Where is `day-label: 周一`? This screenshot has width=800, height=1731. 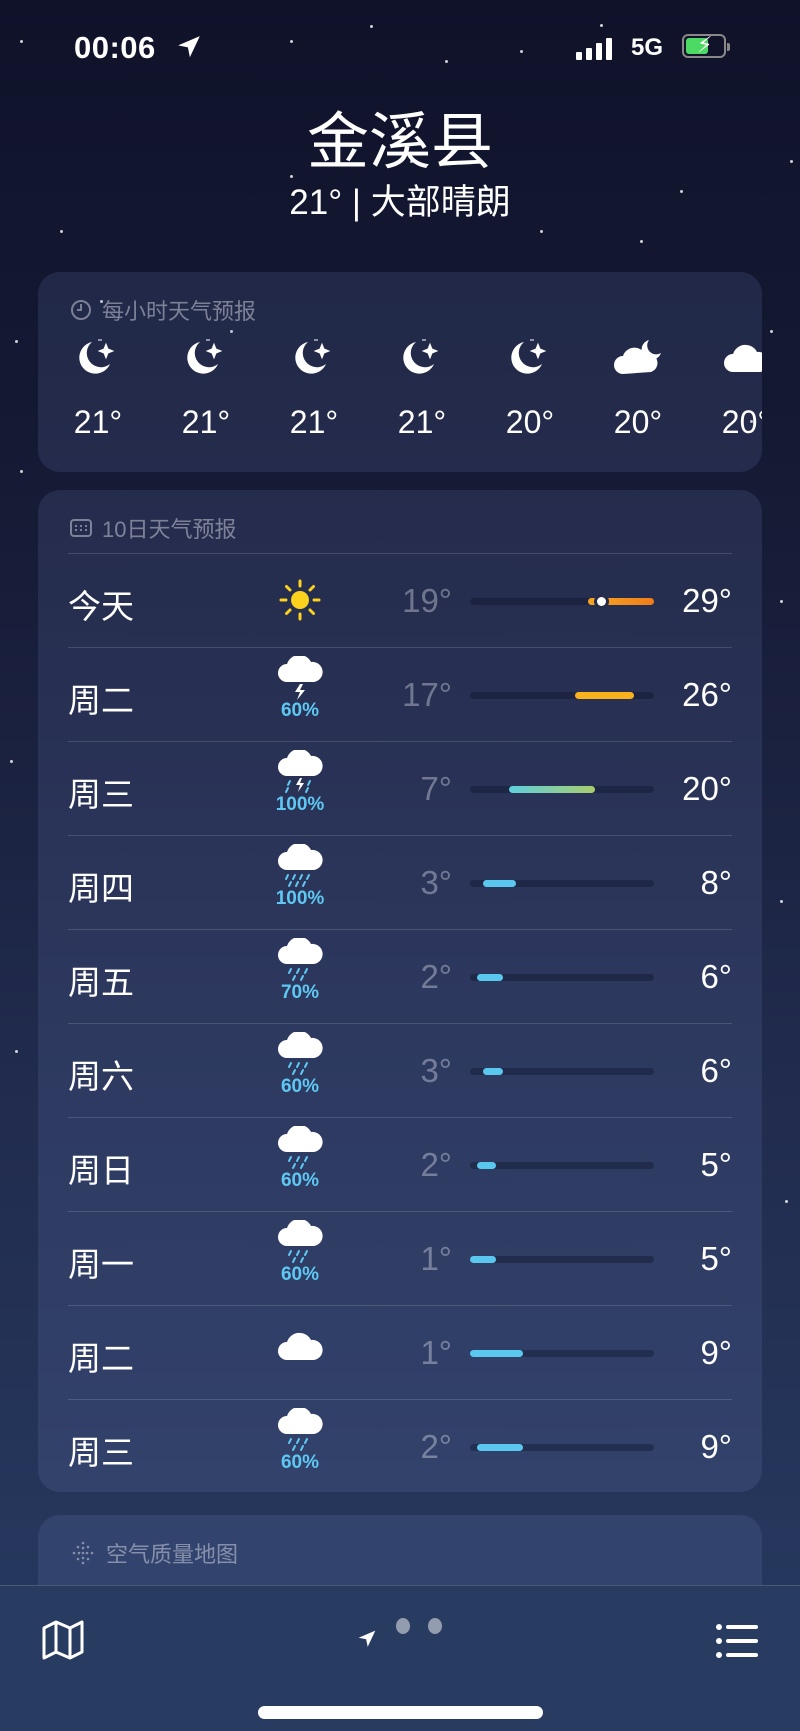 day-label: 周一 is located at coordinates (101, 1264).